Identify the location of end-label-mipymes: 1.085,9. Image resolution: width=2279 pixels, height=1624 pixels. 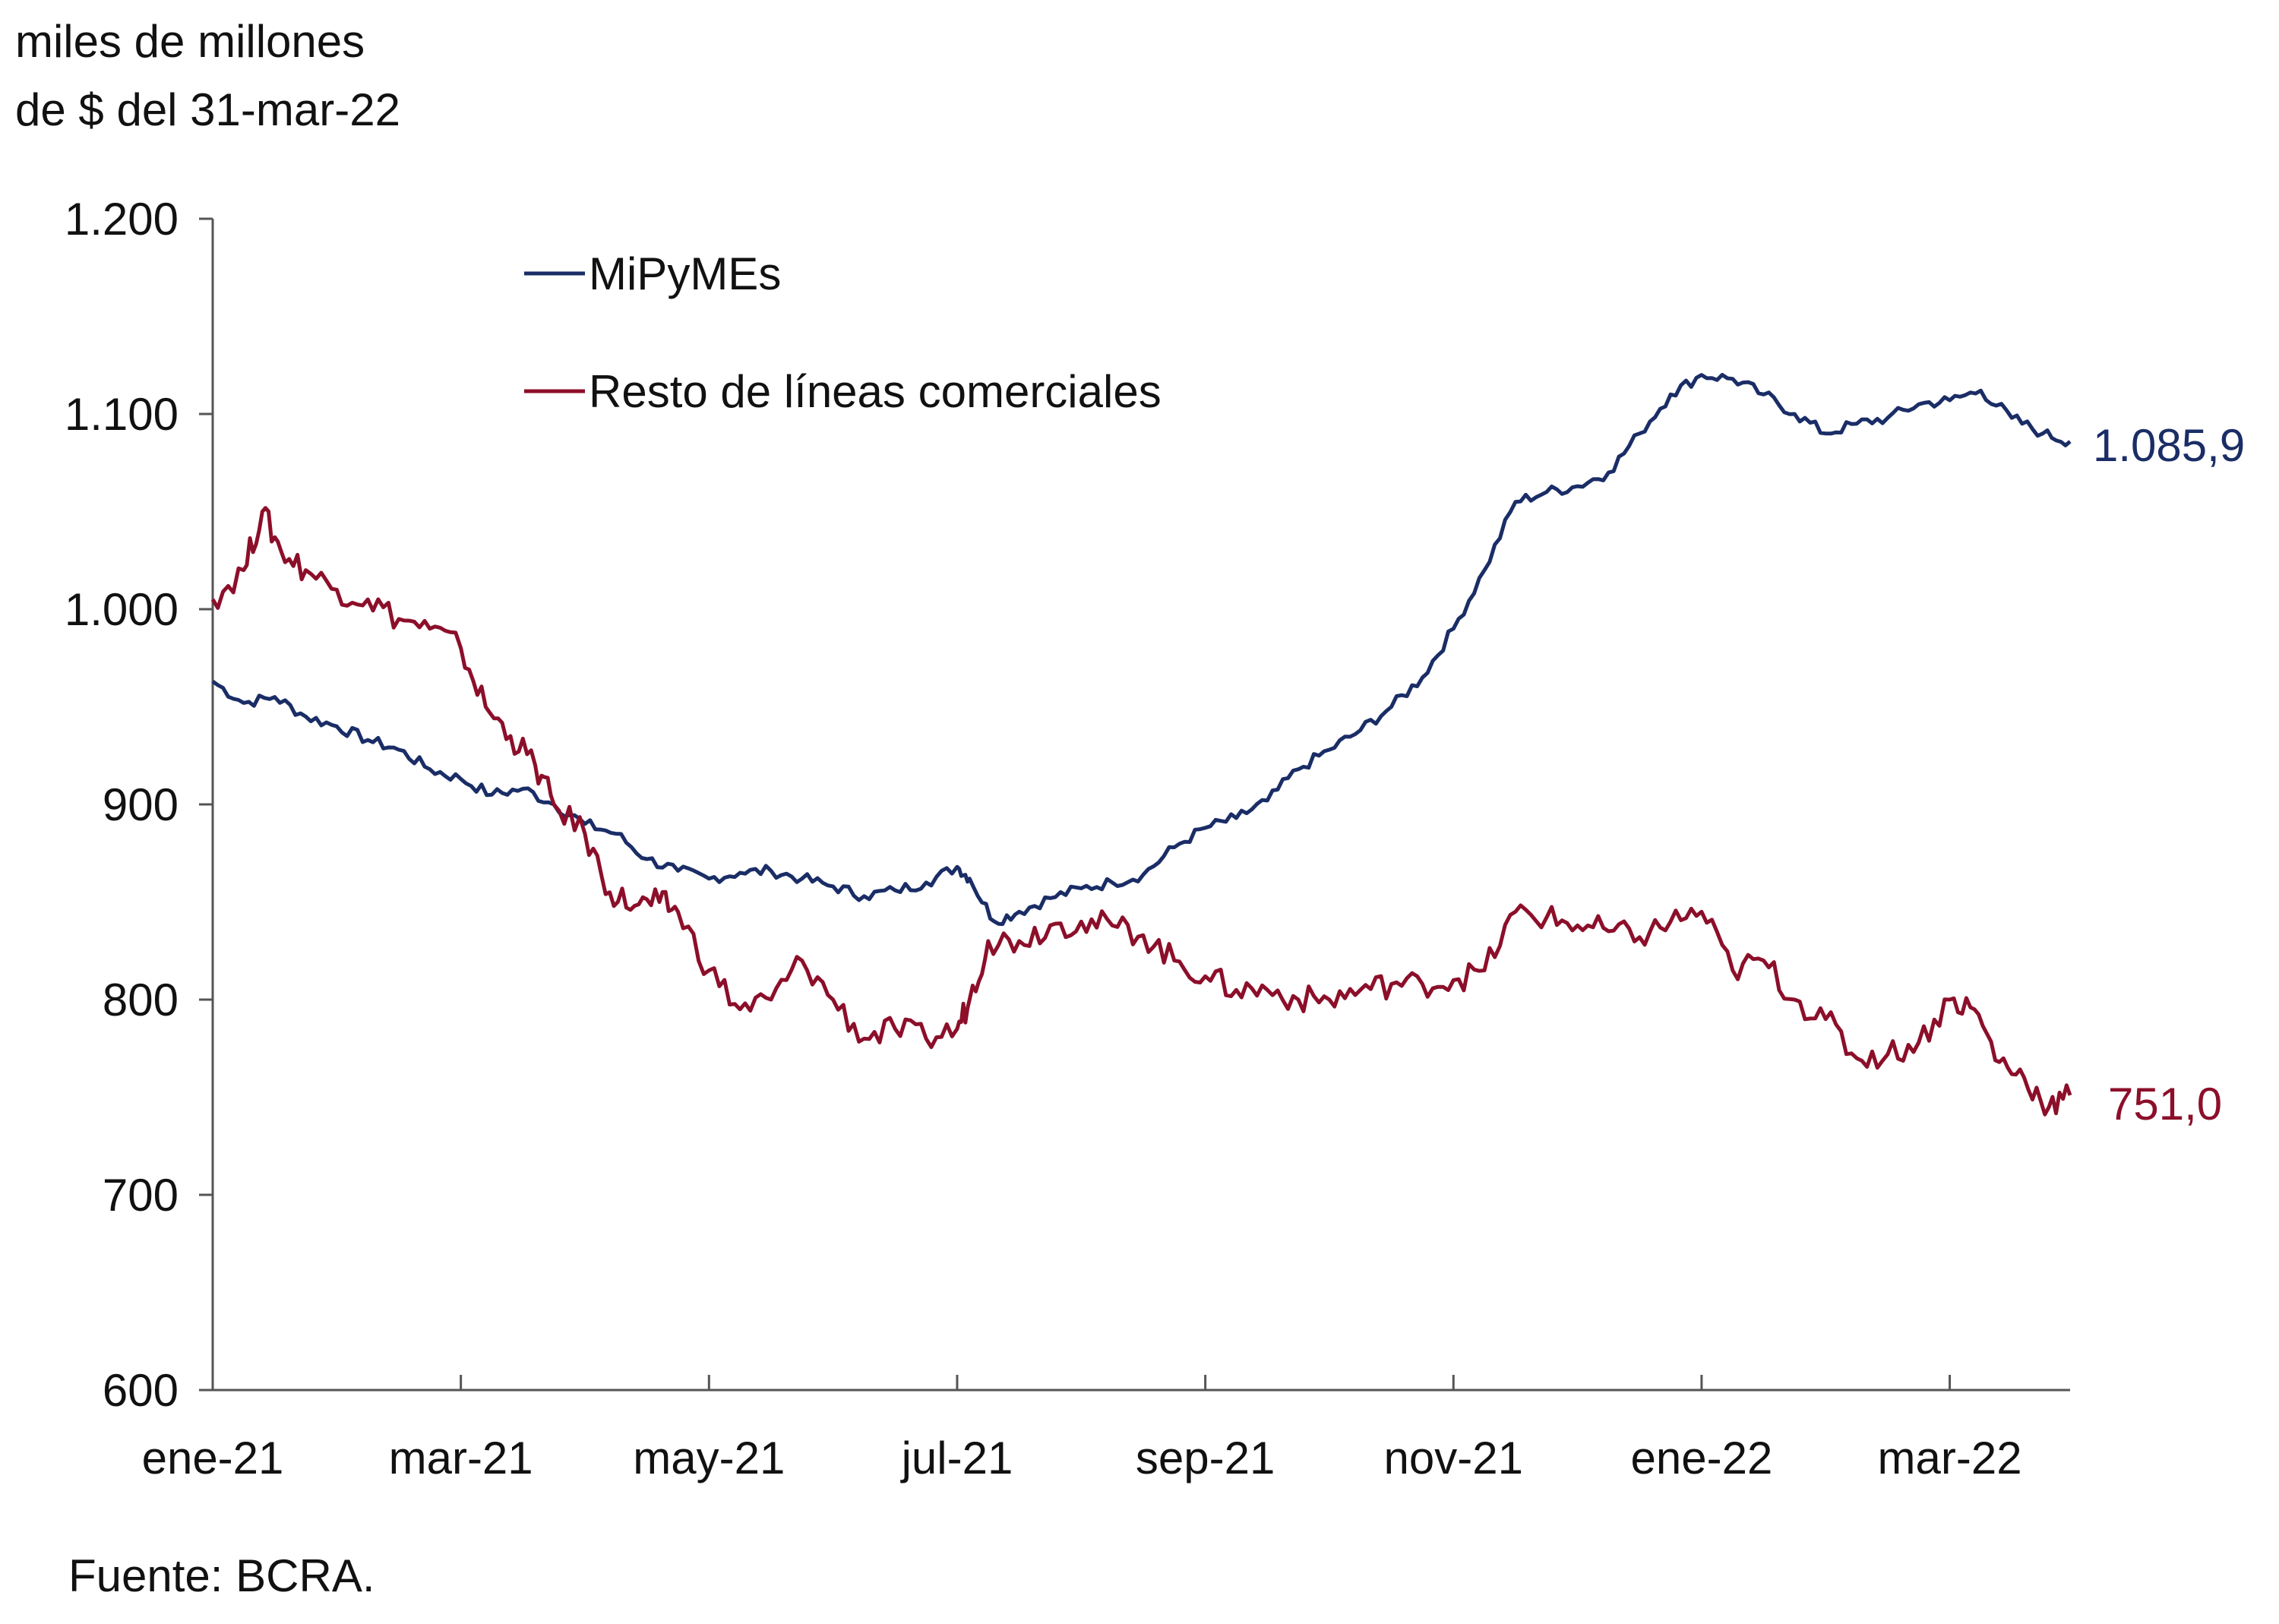
(2169, 445).